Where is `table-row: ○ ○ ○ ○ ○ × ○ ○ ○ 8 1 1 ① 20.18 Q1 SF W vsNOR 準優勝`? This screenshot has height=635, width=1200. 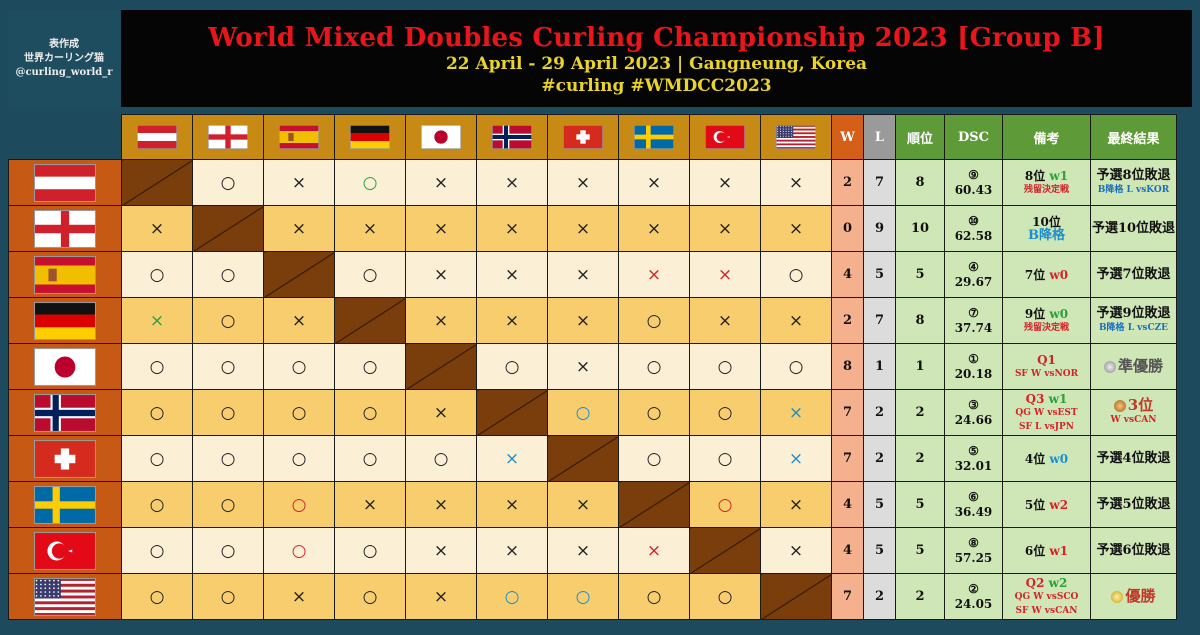
table-row: ○ ○ ○ ○ ○ × ○ ○ ○ 8 1 1 ① 20.18 Q1 SF W vsNOR 準優勝 is located at coordinates (592, 366).